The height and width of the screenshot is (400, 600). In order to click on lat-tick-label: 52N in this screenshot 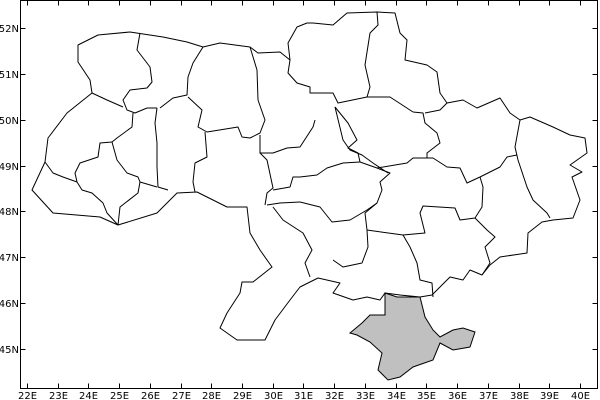, I will do `click(9, 29)`.